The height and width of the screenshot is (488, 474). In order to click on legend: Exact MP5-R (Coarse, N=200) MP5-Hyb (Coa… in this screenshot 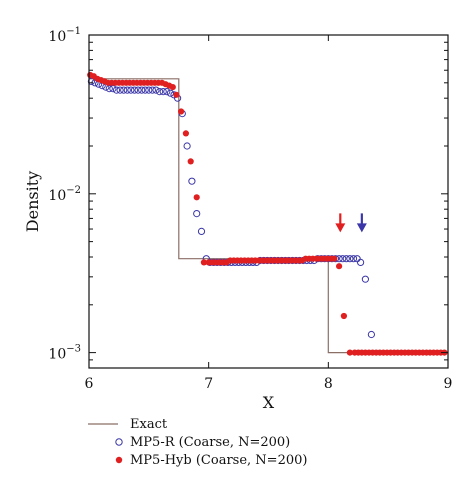, I will do `click(197, 442)`.